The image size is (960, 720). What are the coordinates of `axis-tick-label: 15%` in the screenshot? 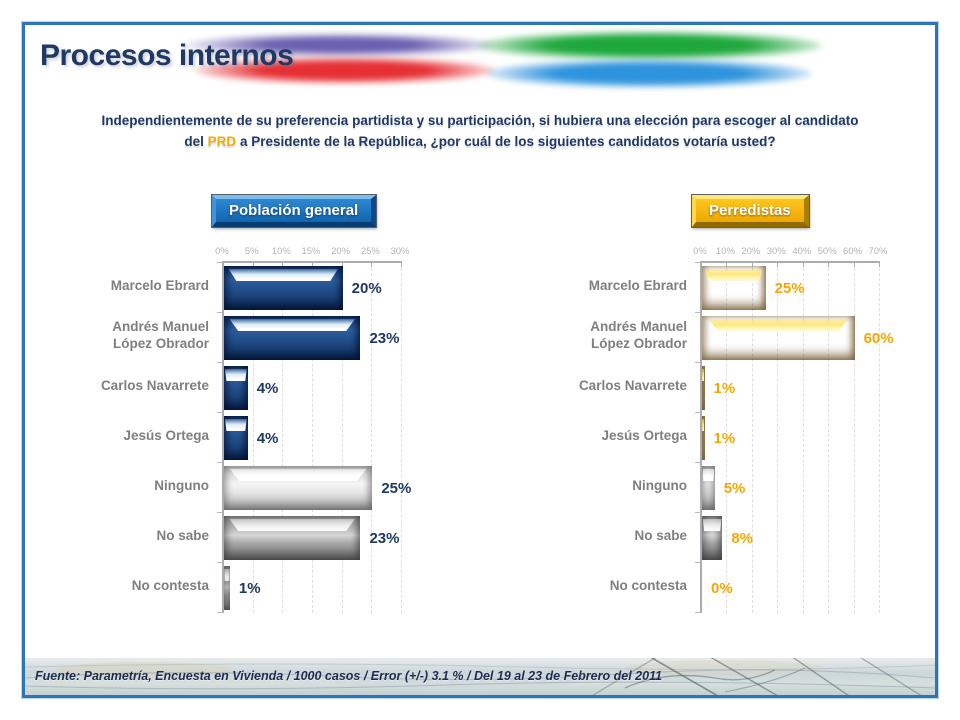 It's located at (311, 251).